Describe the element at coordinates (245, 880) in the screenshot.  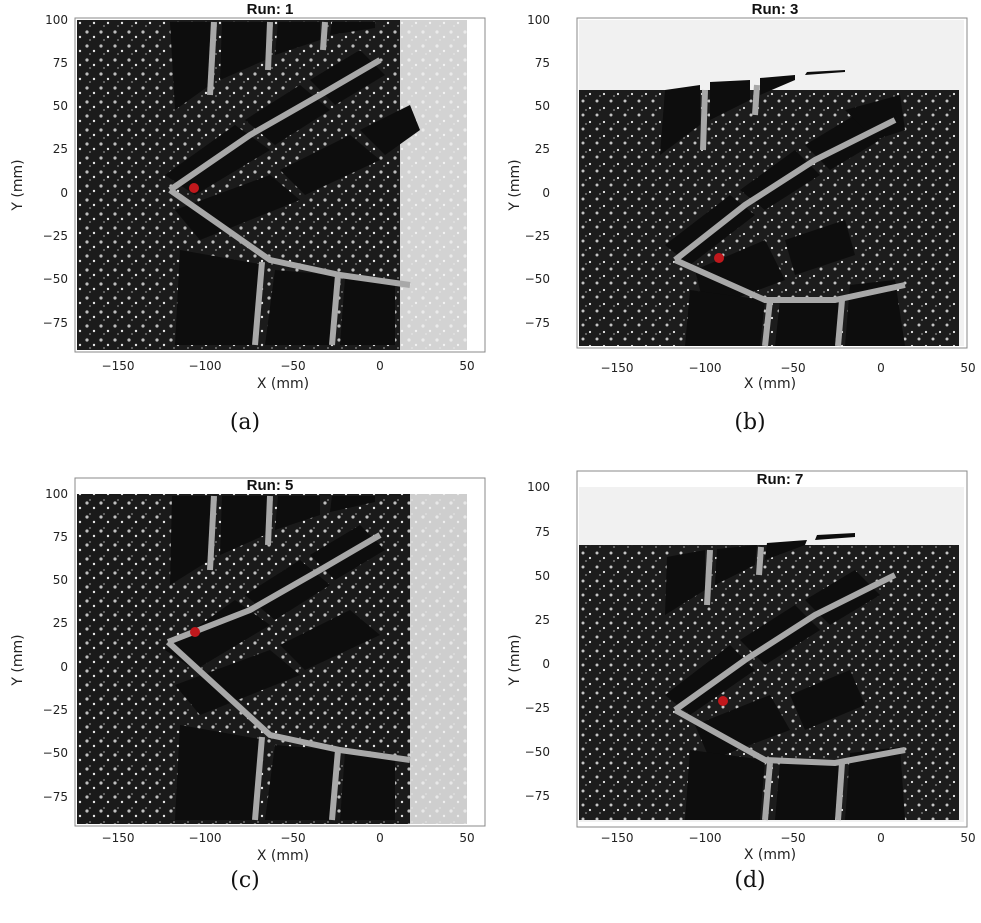
I see `caption-c: (c)` at that location.